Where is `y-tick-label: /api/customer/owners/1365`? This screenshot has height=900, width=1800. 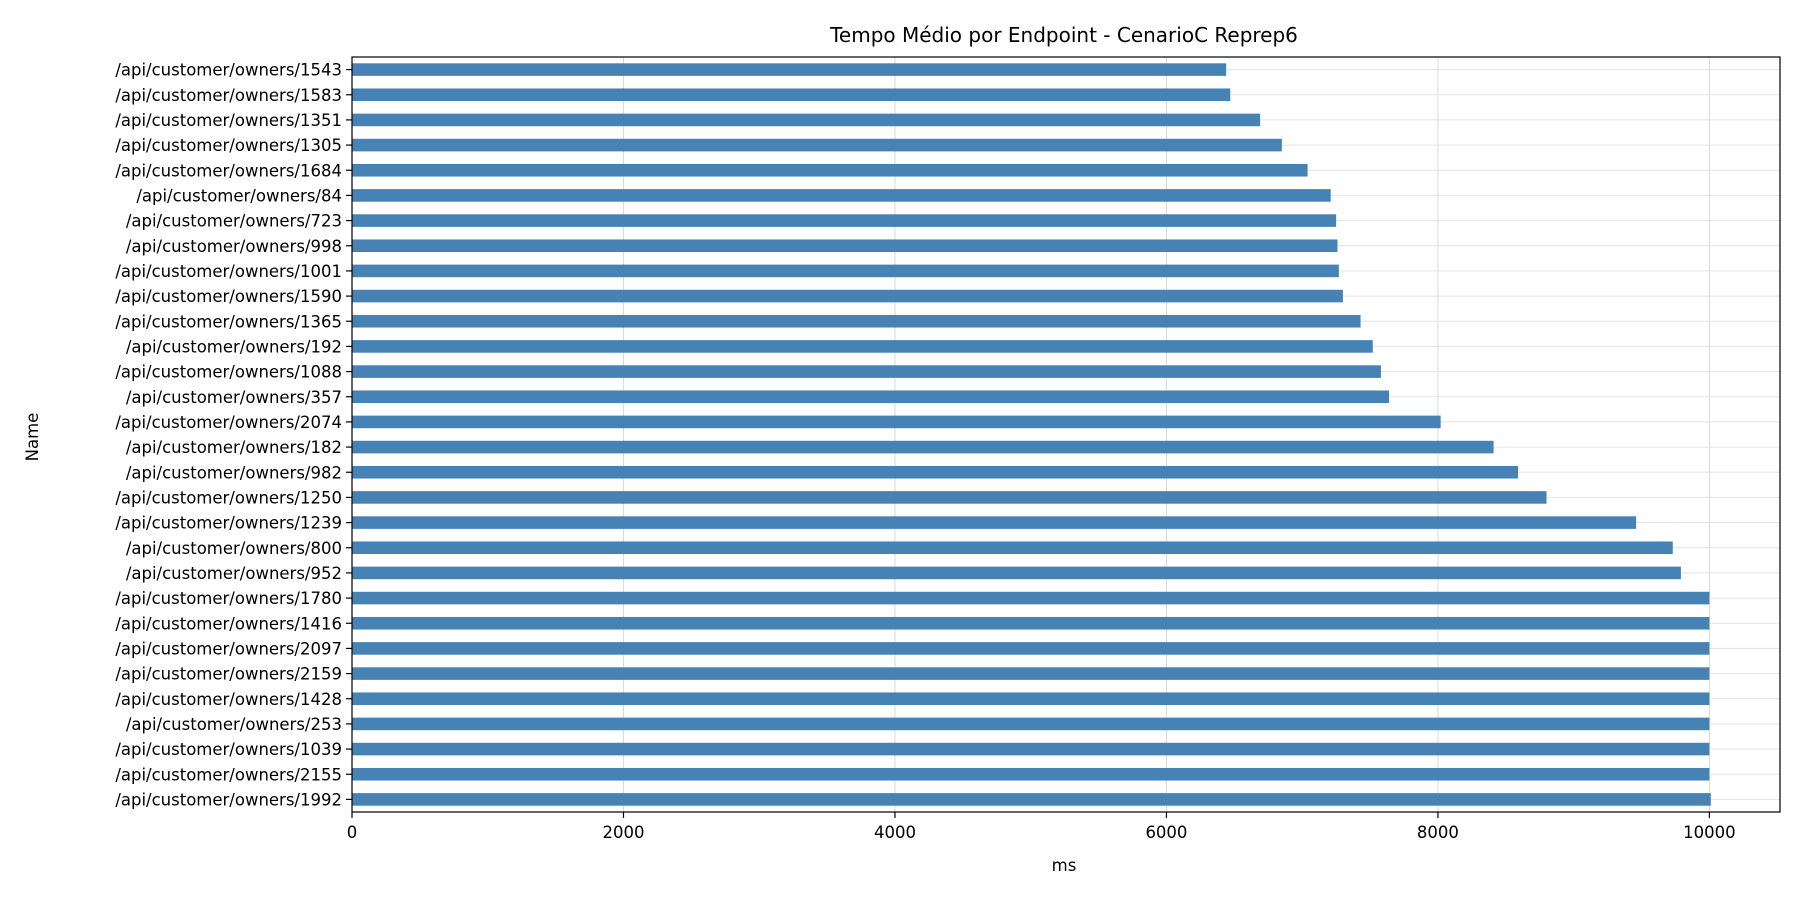
y-tick-label: /api/customer/owners/1365 is located at coordinates (228, 321).